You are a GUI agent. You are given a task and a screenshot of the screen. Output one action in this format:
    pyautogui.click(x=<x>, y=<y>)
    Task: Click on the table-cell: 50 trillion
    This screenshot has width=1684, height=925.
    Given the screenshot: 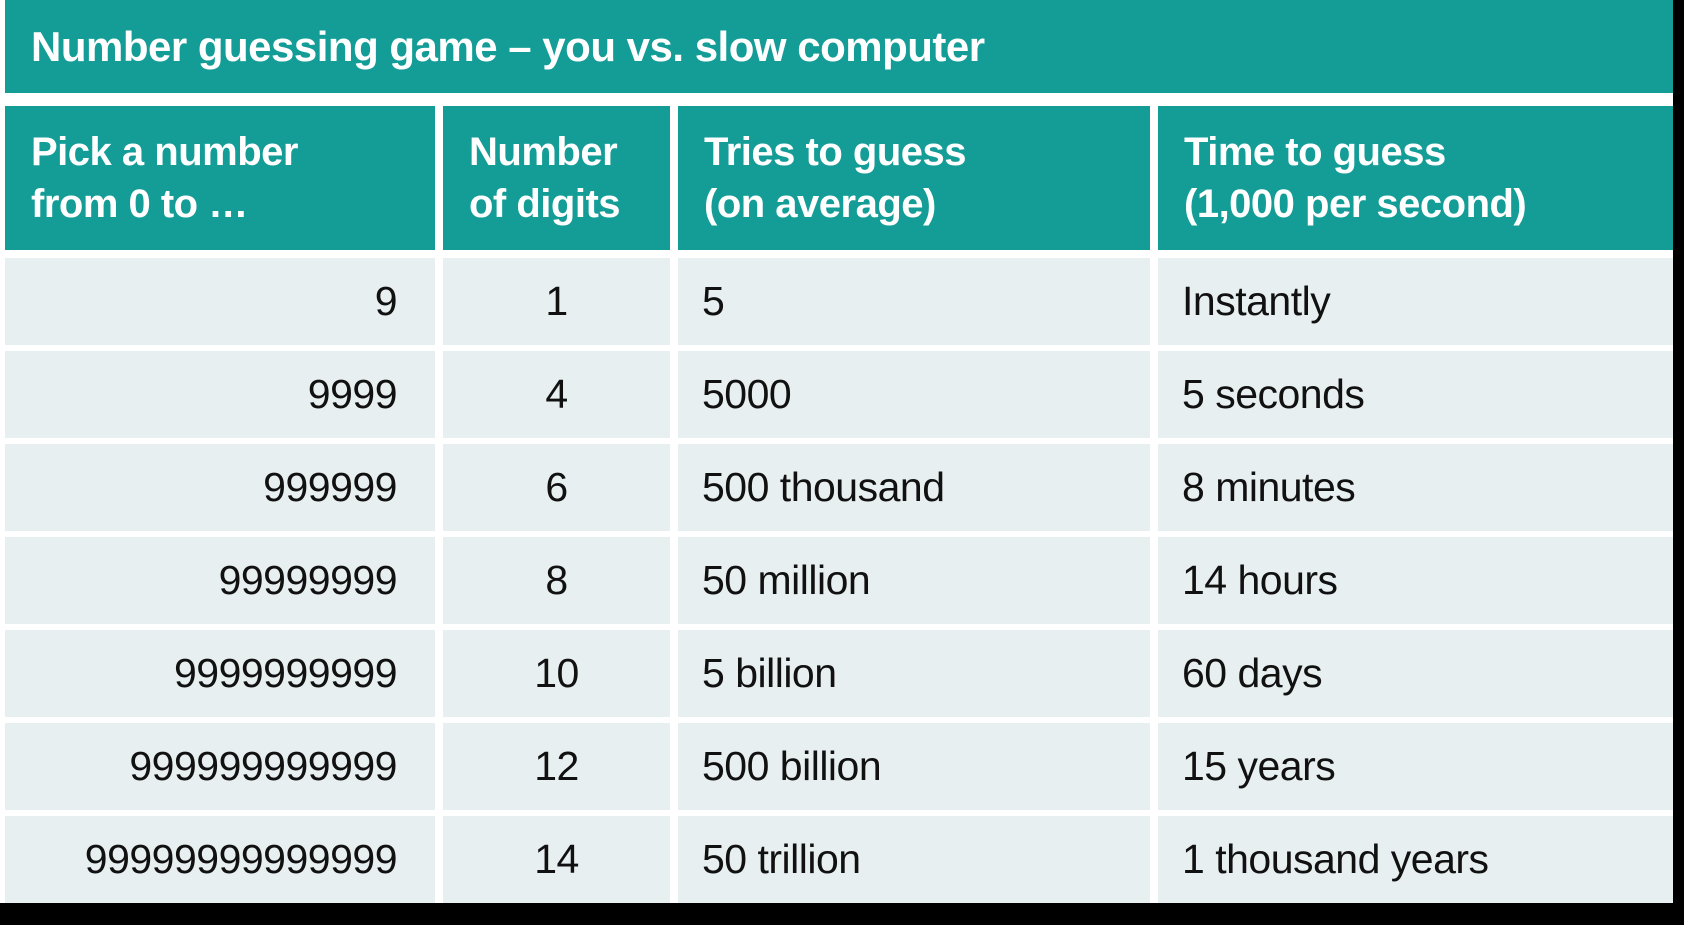 What is the action you would take?
    pyautogui.click(x=914, y=859)
    